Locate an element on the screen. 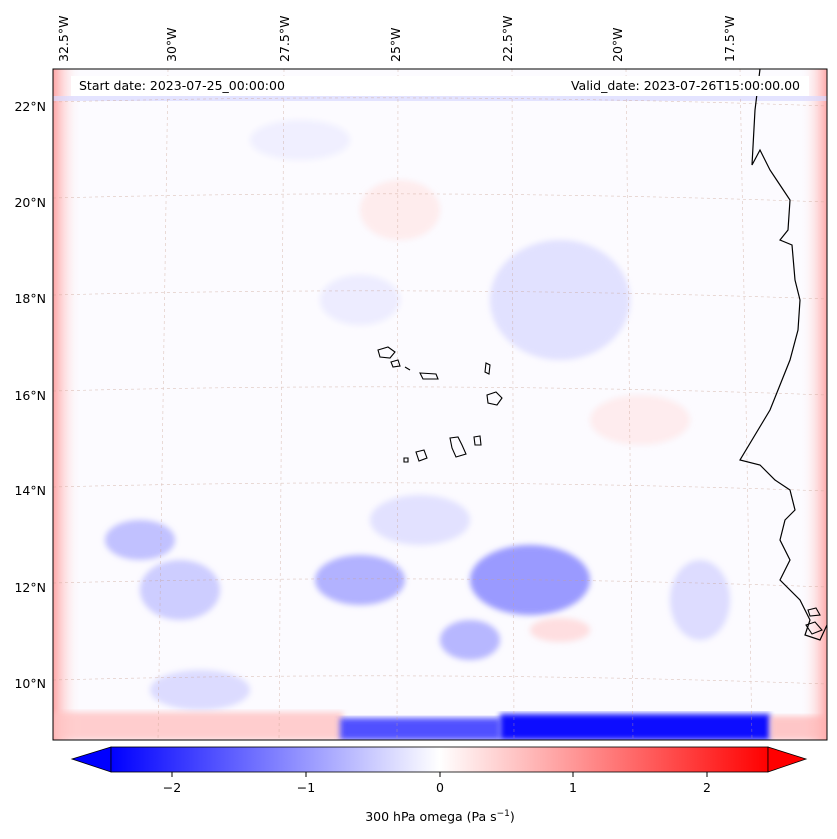  lon-tick-label: 30°W is located at coordinates (171, 44).